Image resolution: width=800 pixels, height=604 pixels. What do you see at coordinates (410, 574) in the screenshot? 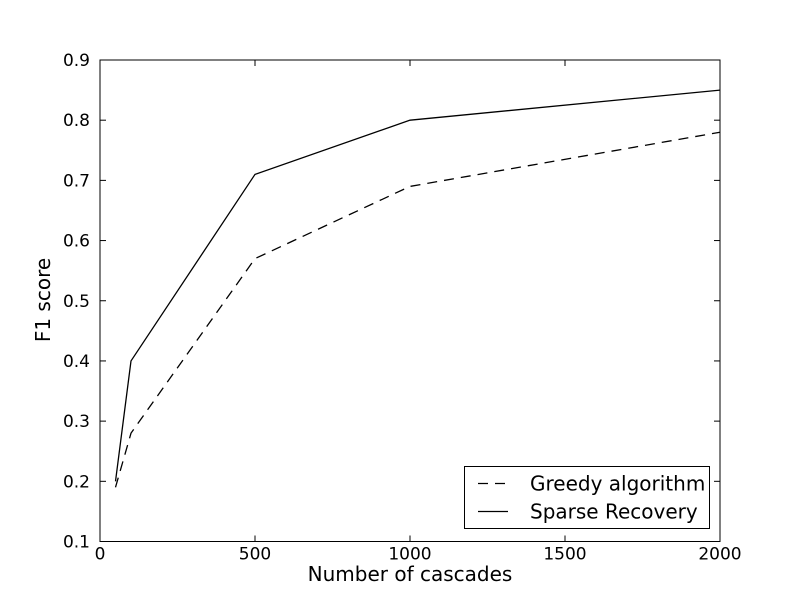
I see `x-axis-label: Number of cascades` at bounding box center [410, 574].